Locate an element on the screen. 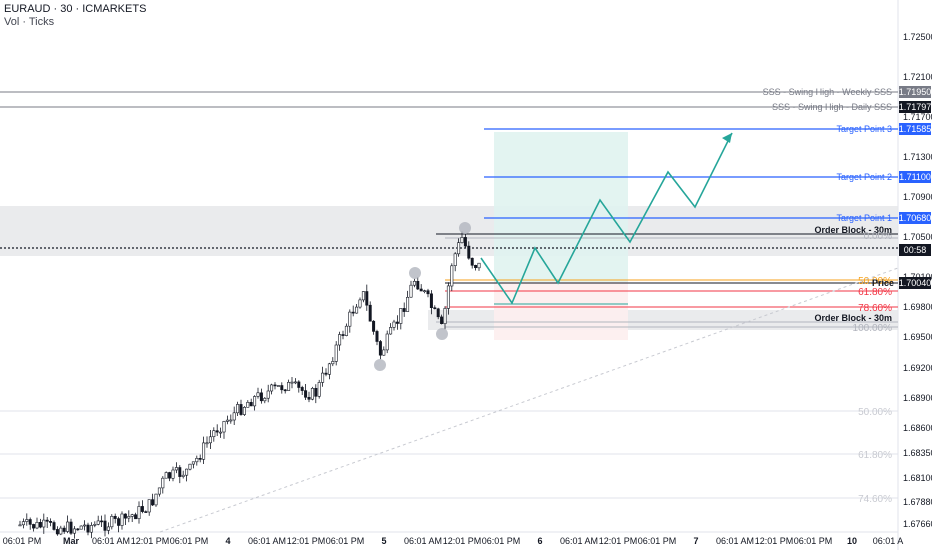 This screenshot has width=932, height=550. time-tick-label: 06:01 A is located at coordinates (888, 541).